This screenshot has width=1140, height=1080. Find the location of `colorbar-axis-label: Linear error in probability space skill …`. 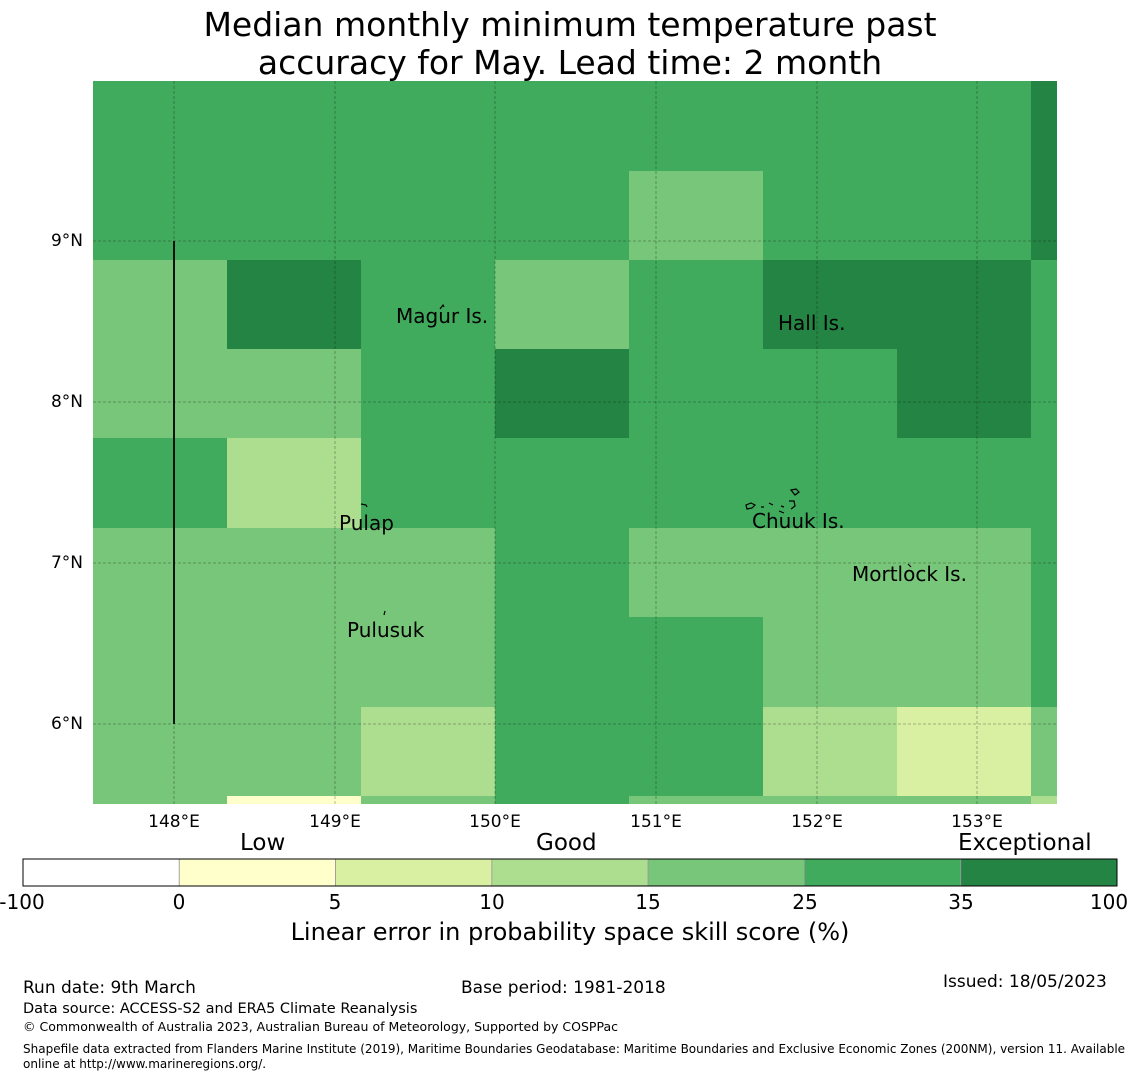

colorbar-axis-label: Linear error in probability space skill … is located at coordinates (570, 932).